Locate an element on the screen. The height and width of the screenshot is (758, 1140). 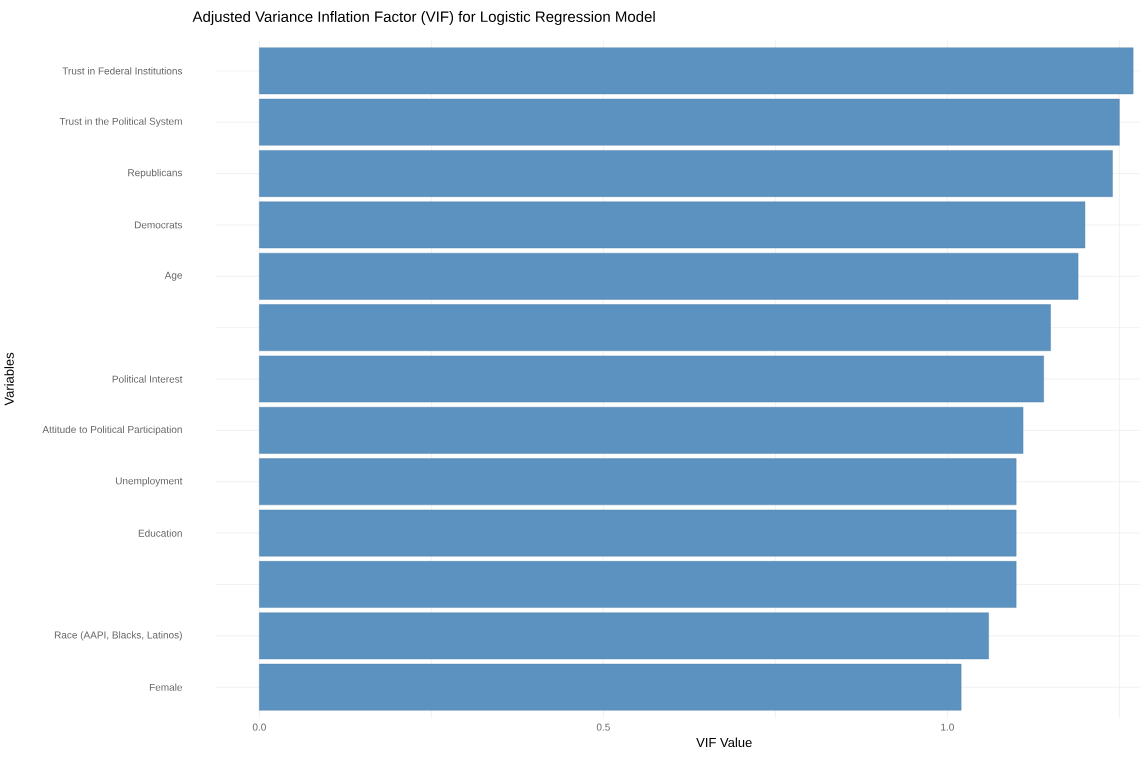
y-axis-title: Variables is located at coordinates (9, 379).